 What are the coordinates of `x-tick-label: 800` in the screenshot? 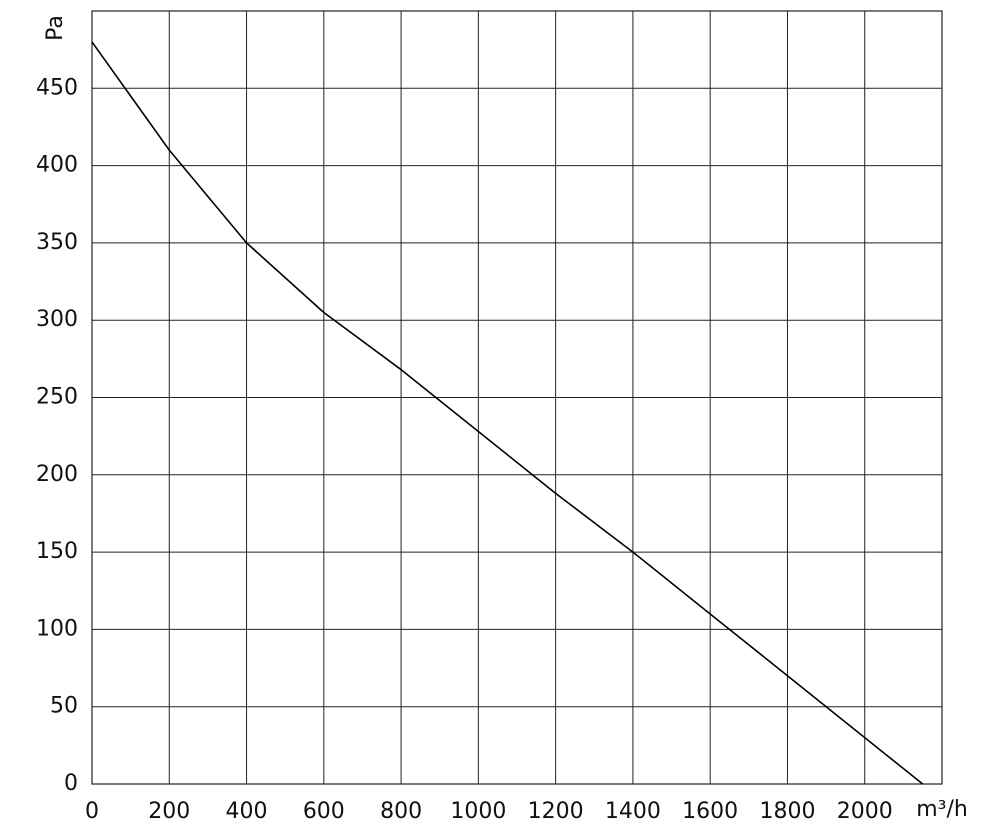 It's located at (401, 811).